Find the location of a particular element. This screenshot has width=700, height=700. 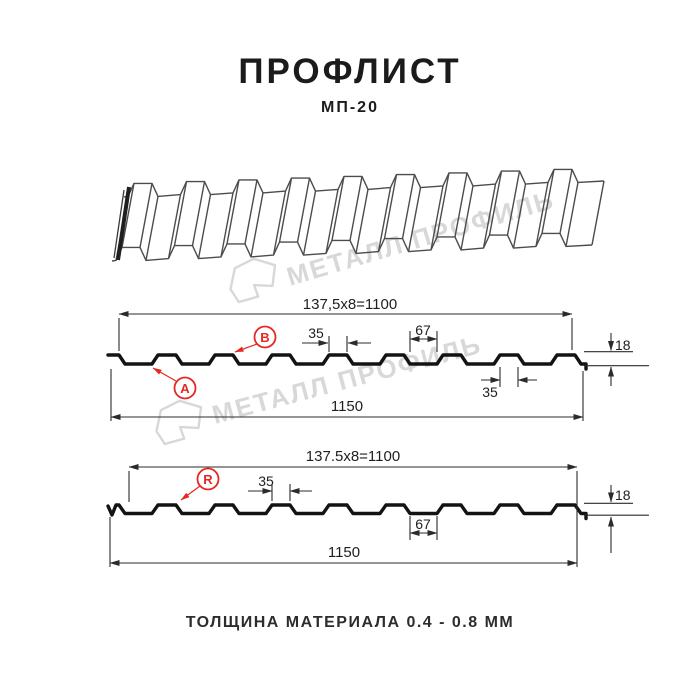

watermark-logo-bottom: МЕТАЛЛ ПРОФИЛЬ is located at coordinates (320, 387).